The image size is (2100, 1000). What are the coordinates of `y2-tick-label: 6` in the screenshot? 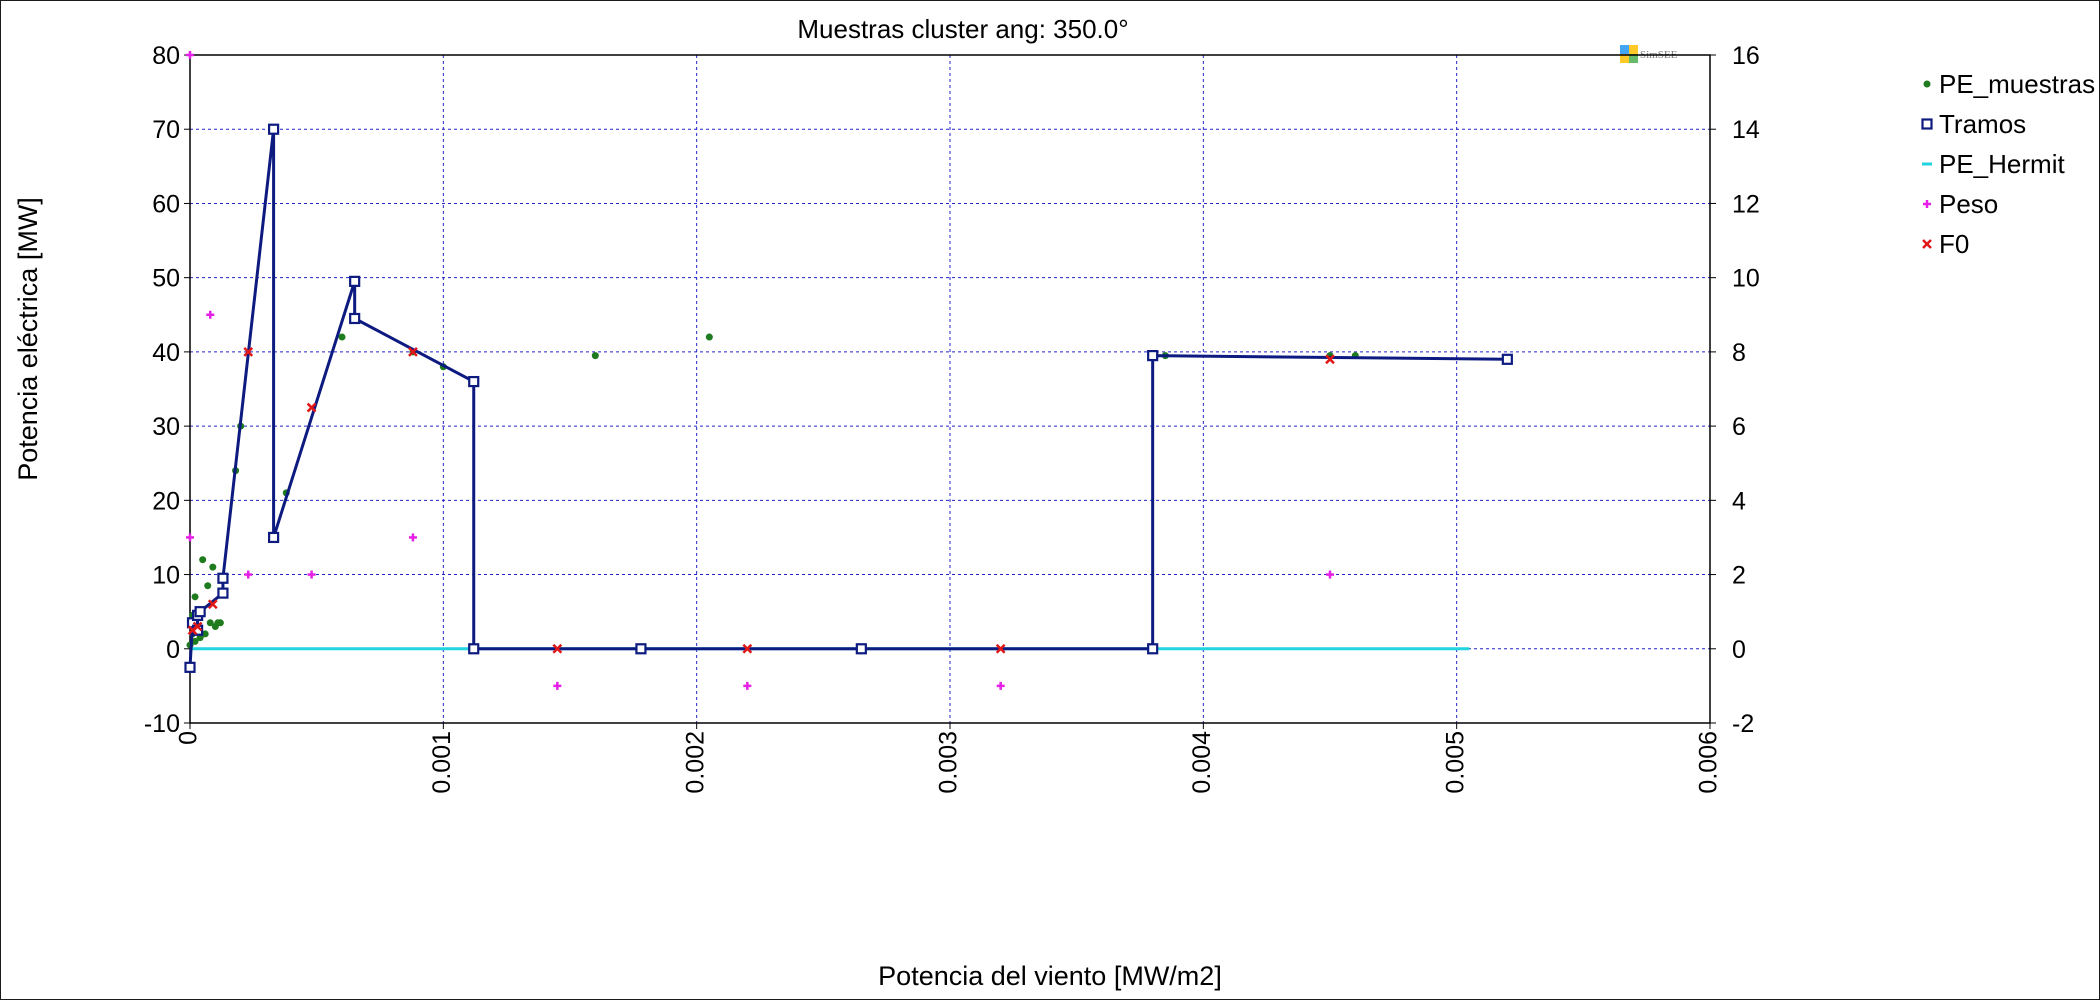 It's located at (1739, 427).